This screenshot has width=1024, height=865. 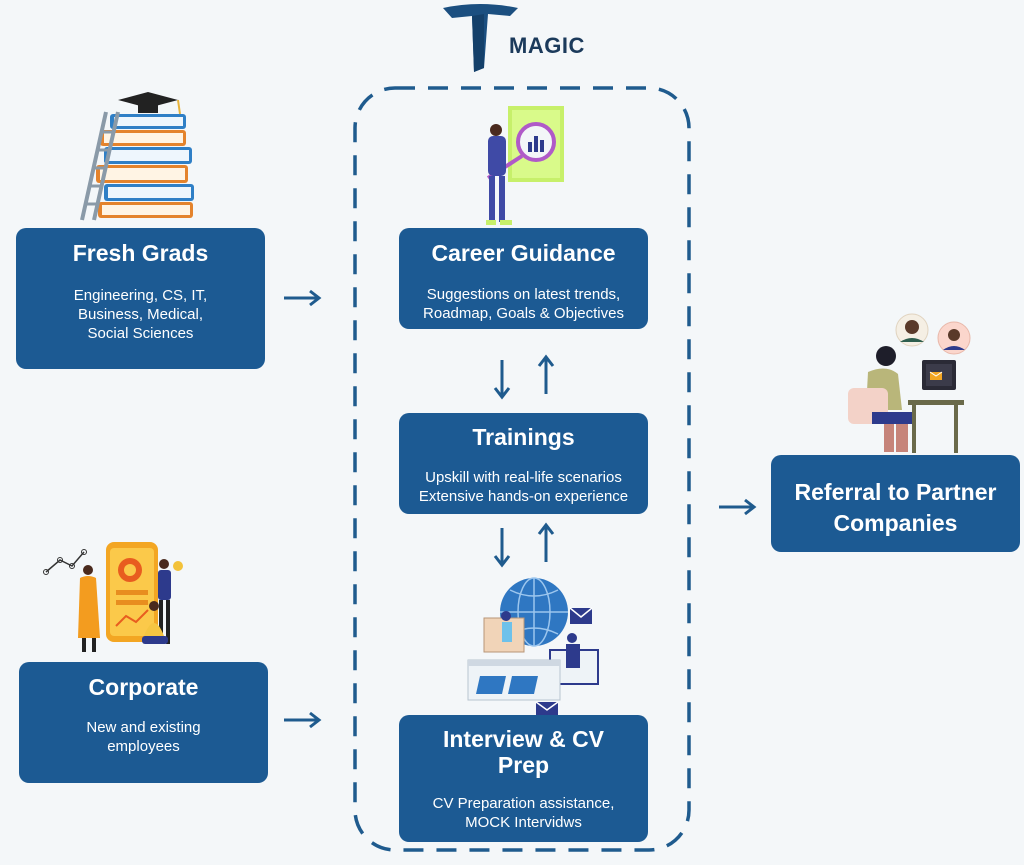 What do you see at coordinates (738, 507) in the screenshot?
I see `arrow-right-to-referral` at bounding box center [738, 507].